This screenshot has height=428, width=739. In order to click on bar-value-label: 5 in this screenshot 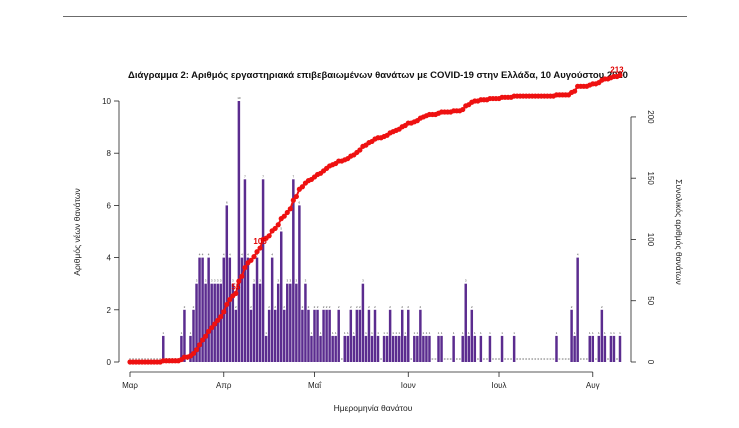, I will do `click(281, 229)`.